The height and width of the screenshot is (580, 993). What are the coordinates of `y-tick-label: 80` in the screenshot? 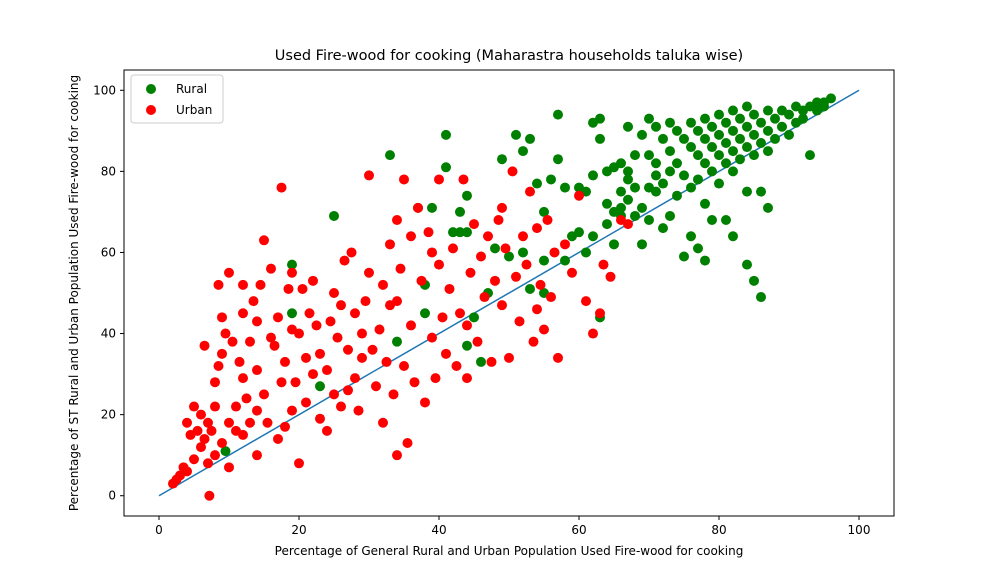 It's located at (108, 171).